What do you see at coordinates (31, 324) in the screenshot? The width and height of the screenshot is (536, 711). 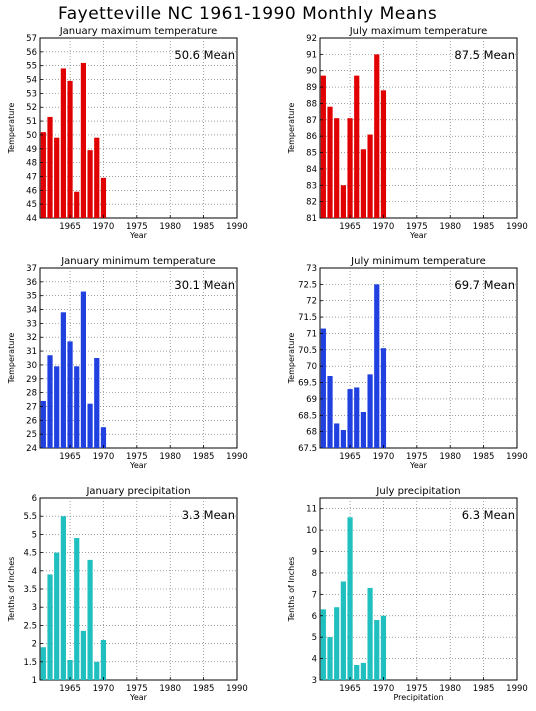 I see `y-tick-label: 33` at bounding box center [31, 324].